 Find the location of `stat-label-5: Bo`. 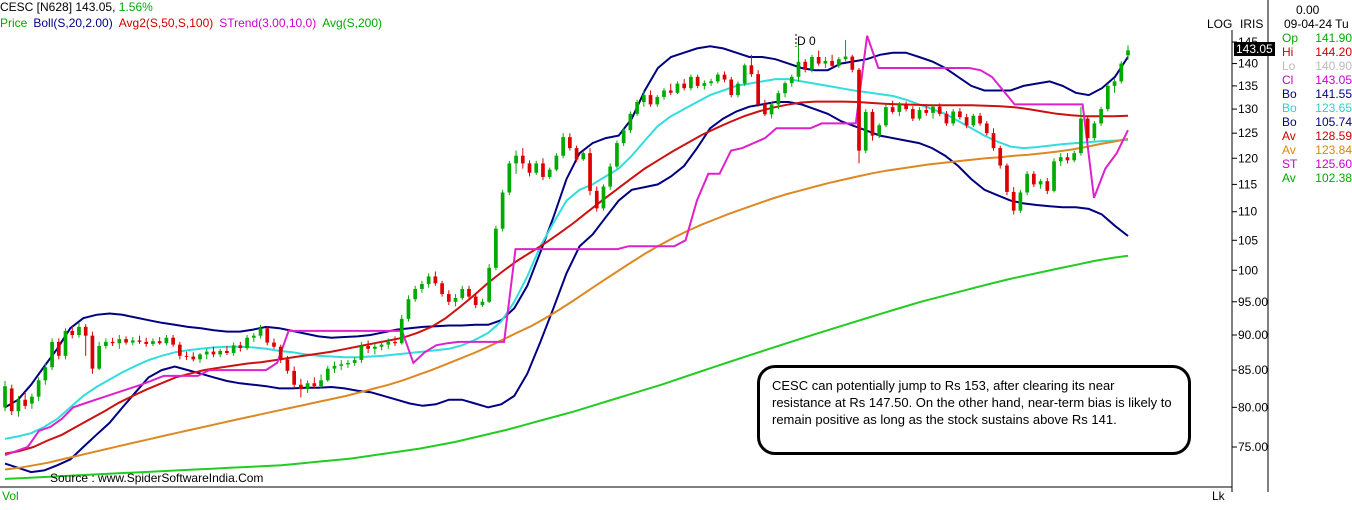

stat-label-5: Bo is located at coordinates (1289, 108).